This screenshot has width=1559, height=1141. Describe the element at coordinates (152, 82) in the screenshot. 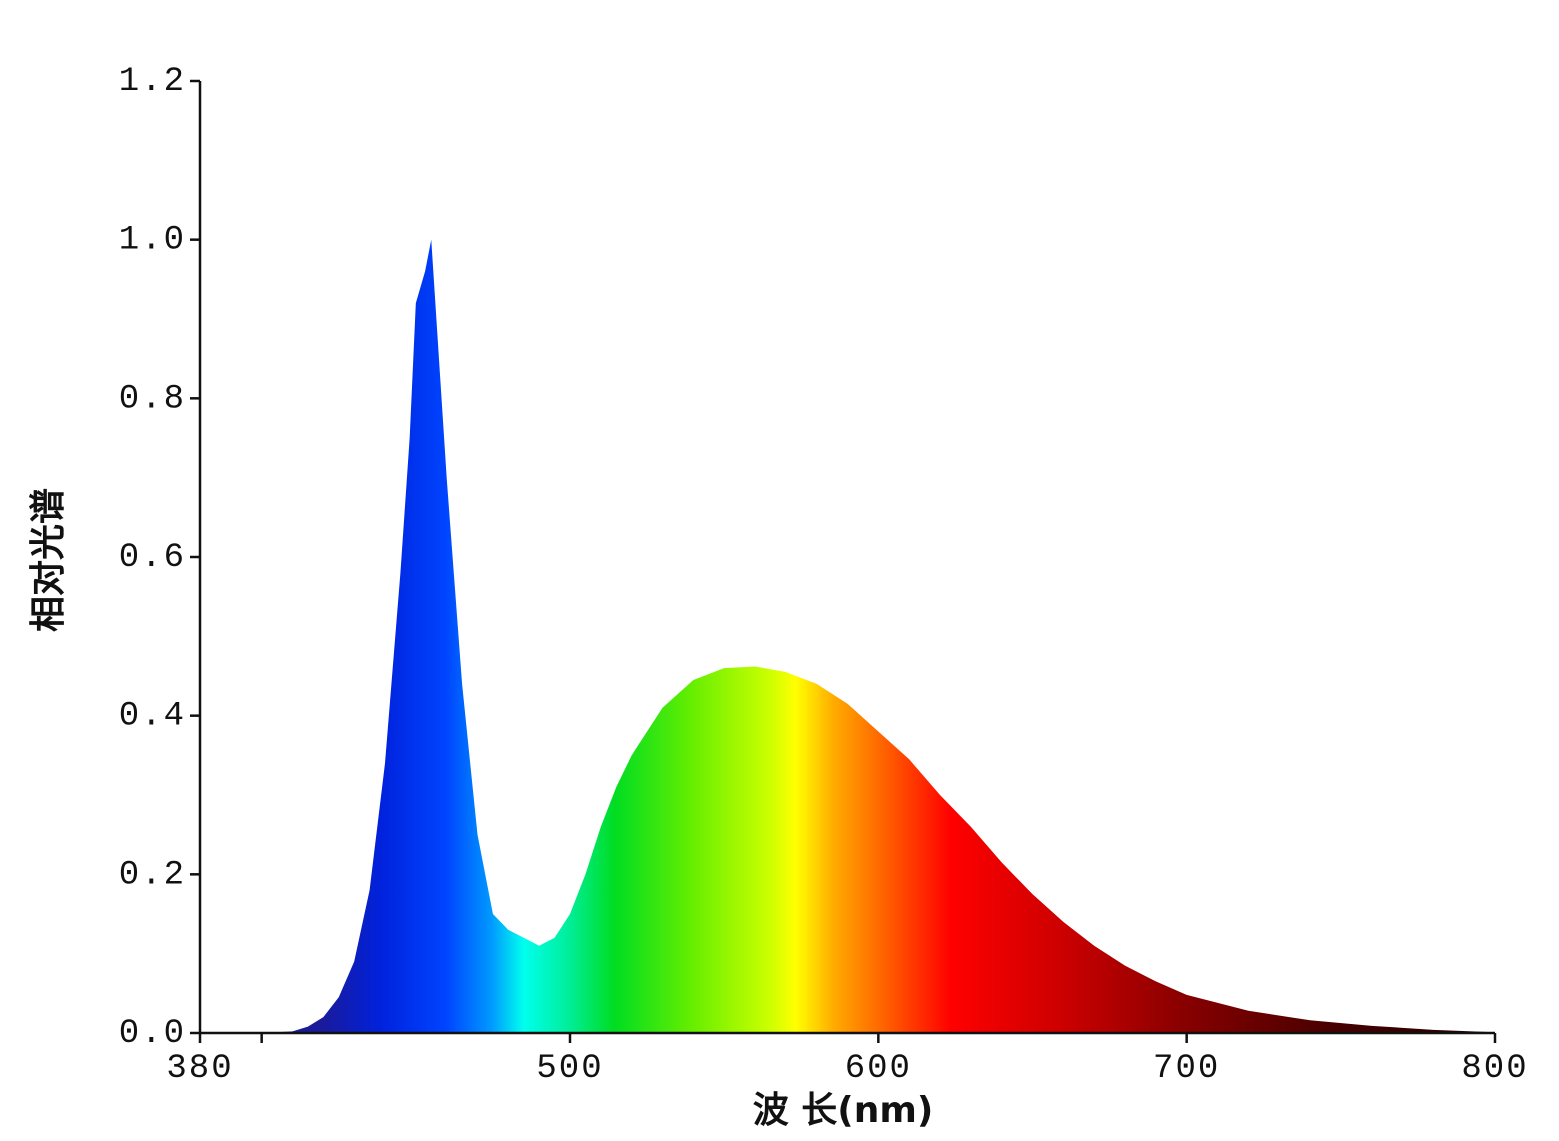

I see `y-tick-label: 1.2` at that location.